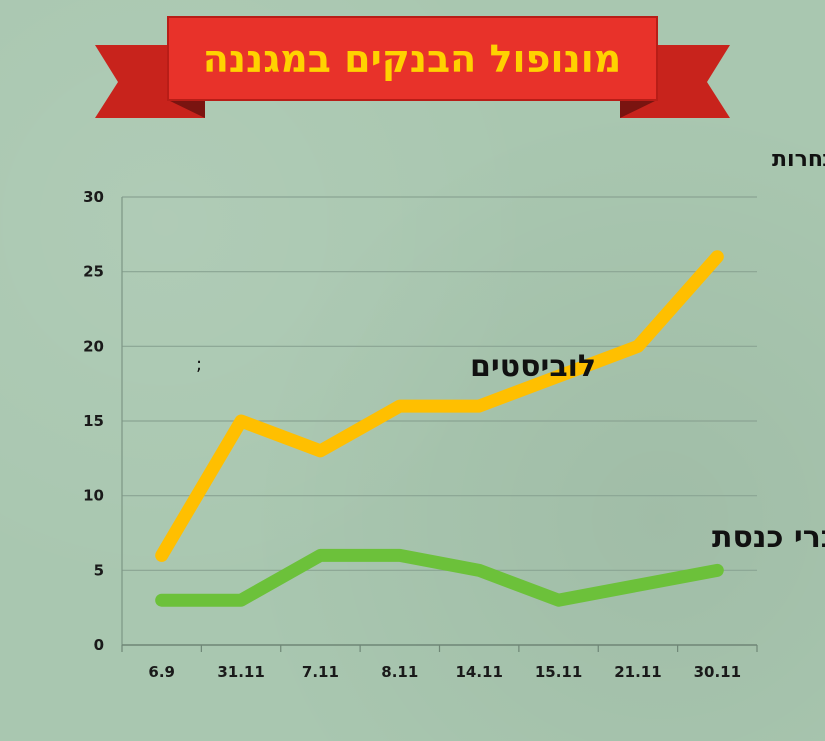  I want to click on y-tick-labels: 0 5 10 15 20 25 30, so click(93, 421).